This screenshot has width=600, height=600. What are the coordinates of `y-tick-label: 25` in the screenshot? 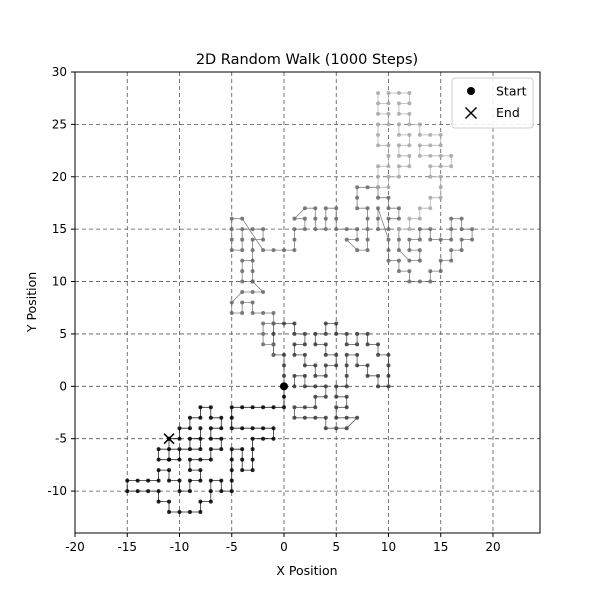 It's located at (59, 124).